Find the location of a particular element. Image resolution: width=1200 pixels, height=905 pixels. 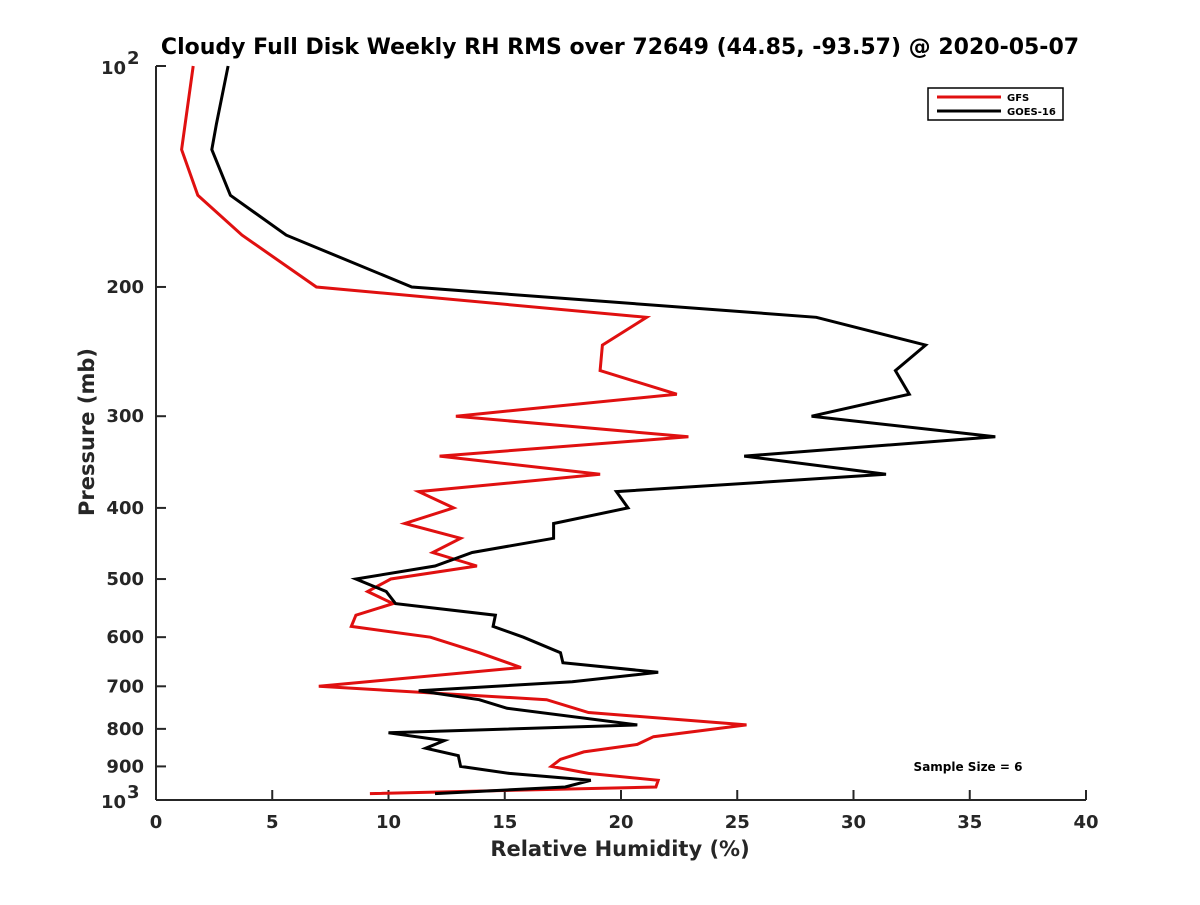

sample-size-annotation: Sample Size = 6 is located at coordinates (968, 767).